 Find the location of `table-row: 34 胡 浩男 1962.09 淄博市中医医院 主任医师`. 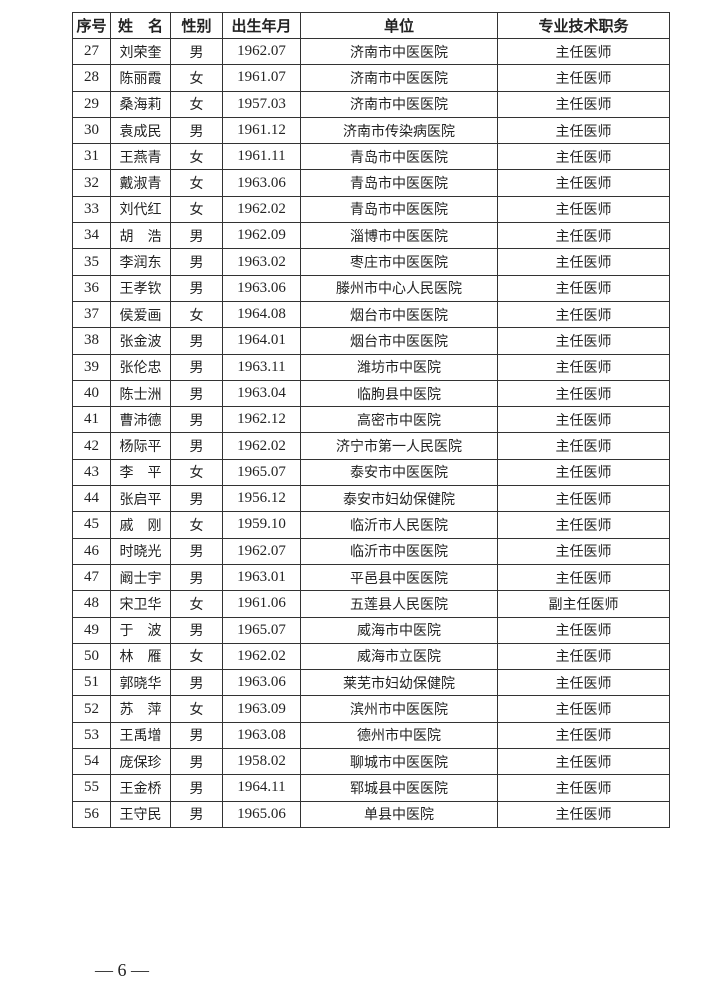

table-row: 34 胡 浩男 1962.09 淄博市中医医院 主任医师 is located at coordinates (371, 236).